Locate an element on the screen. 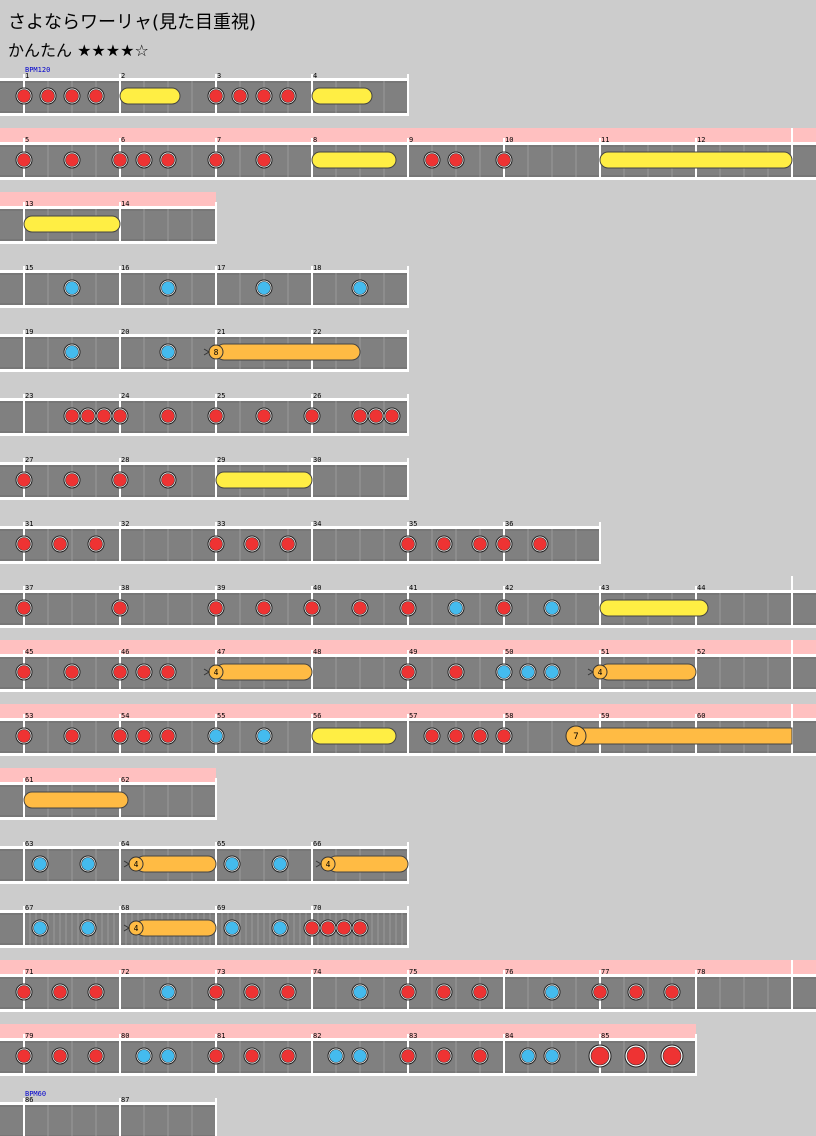 This screenshot has width=816, height=1136. bar-number: 30 is located at coordinates (317, 460).